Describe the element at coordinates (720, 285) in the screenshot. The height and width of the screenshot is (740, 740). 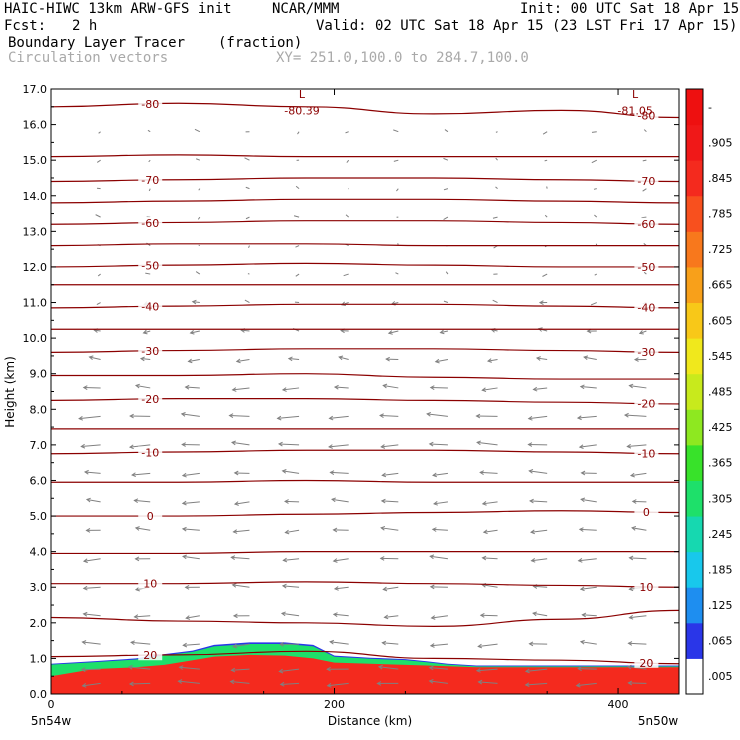
I see `colorbar-label: .665` at that location.